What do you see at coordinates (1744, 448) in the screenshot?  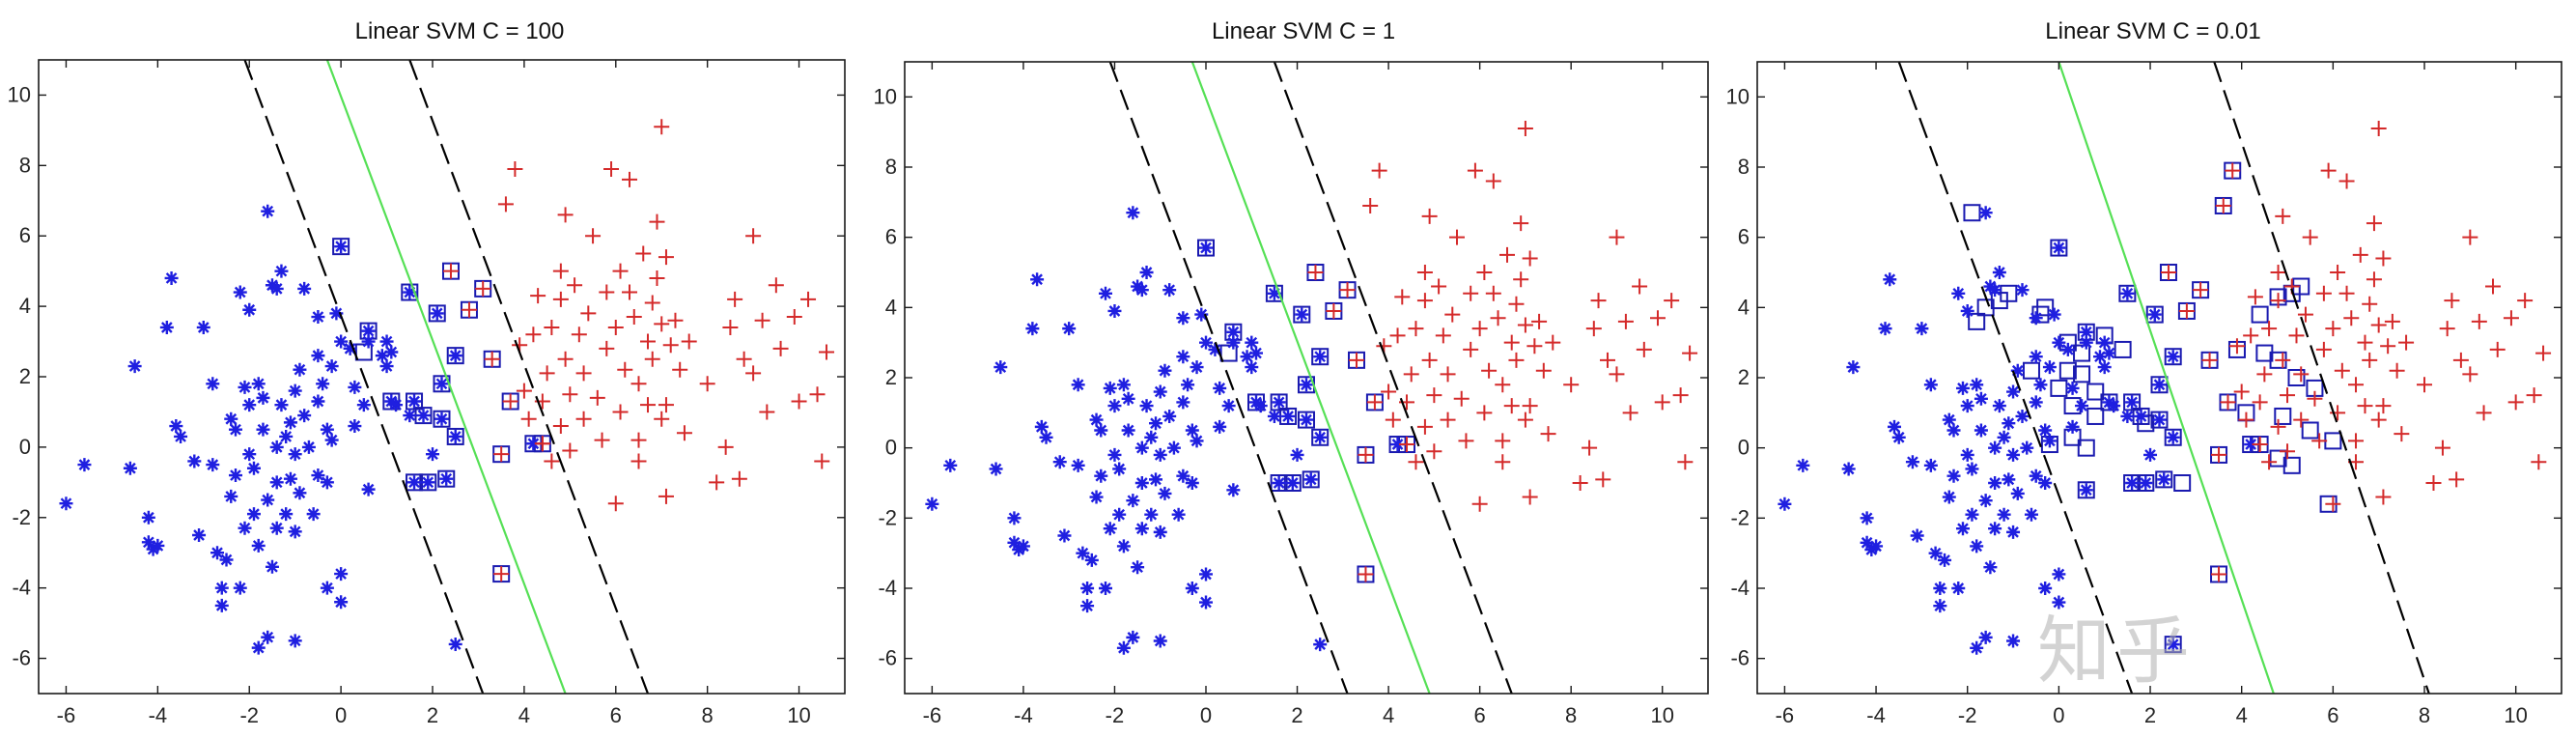 I see `y-tick-label: 0` at bounding box center [1744, 448].